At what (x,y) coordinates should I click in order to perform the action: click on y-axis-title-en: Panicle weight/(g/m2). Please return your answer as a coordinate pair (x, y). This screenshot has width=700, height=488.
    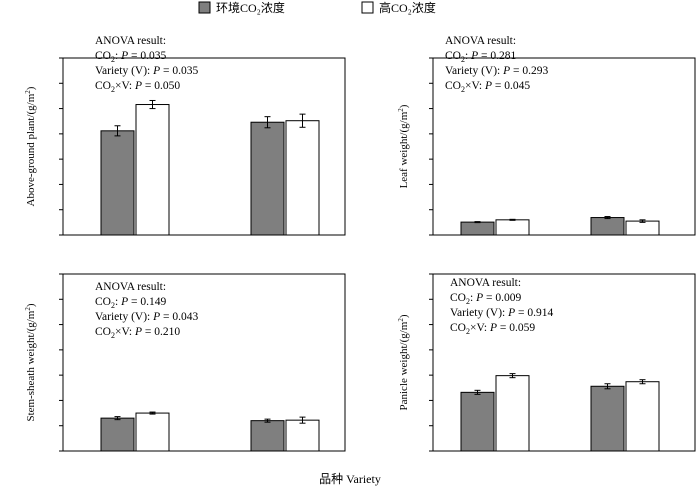
    Looking at the image, I should click on (403, 362).